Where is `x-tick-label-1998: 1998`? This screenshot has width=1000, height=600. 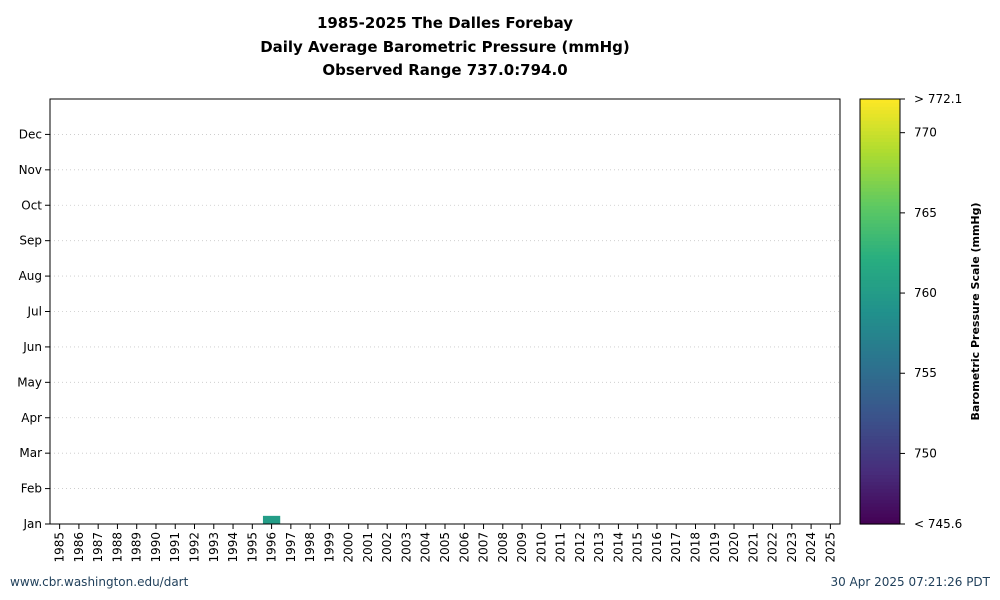 x-tick-label-1998: 1998 is located at coordinates (310, 547).